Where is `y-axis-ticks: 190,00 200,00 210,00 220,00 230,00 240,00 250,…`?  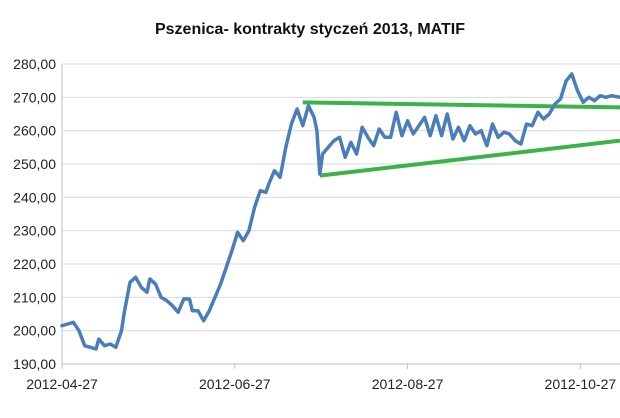
y-axis-ticks: 190,00 200,00 210,00 220,00 230,00 240,00 250,… is located at coordinates (34, 214).